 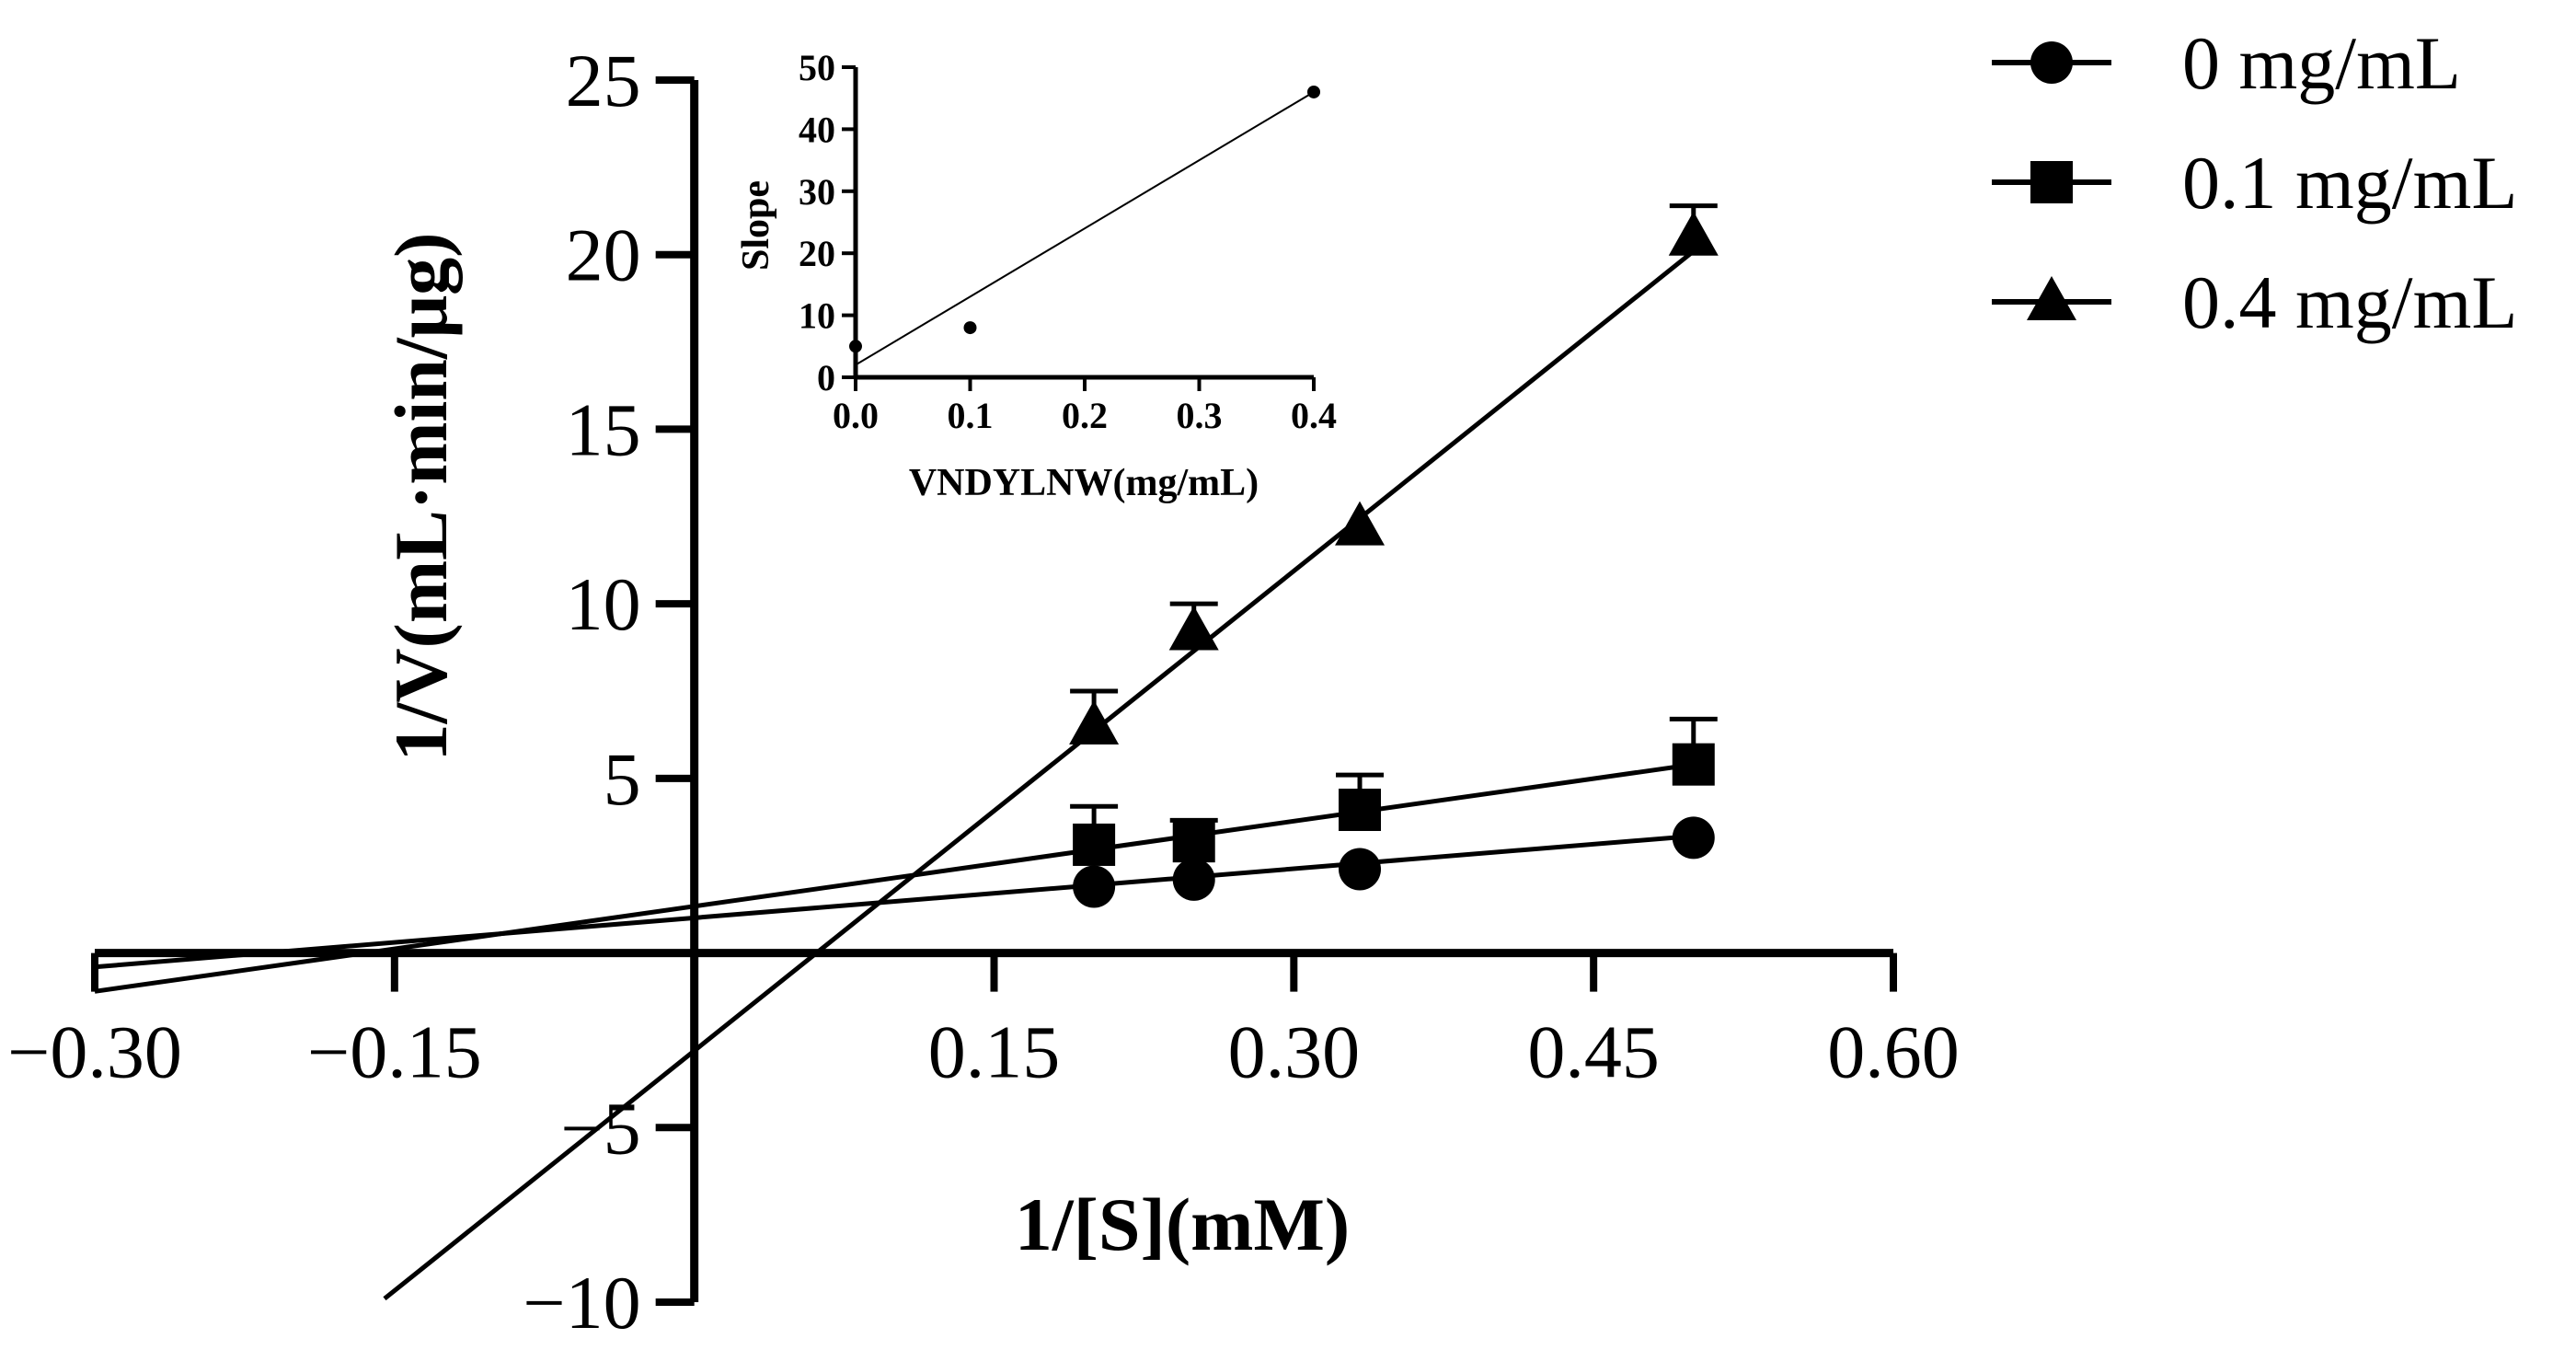 What do you see at coordinates (622, 779) in the screenshot?
I see `y-tick-label-5: 5` at bounding box center [622, 779].